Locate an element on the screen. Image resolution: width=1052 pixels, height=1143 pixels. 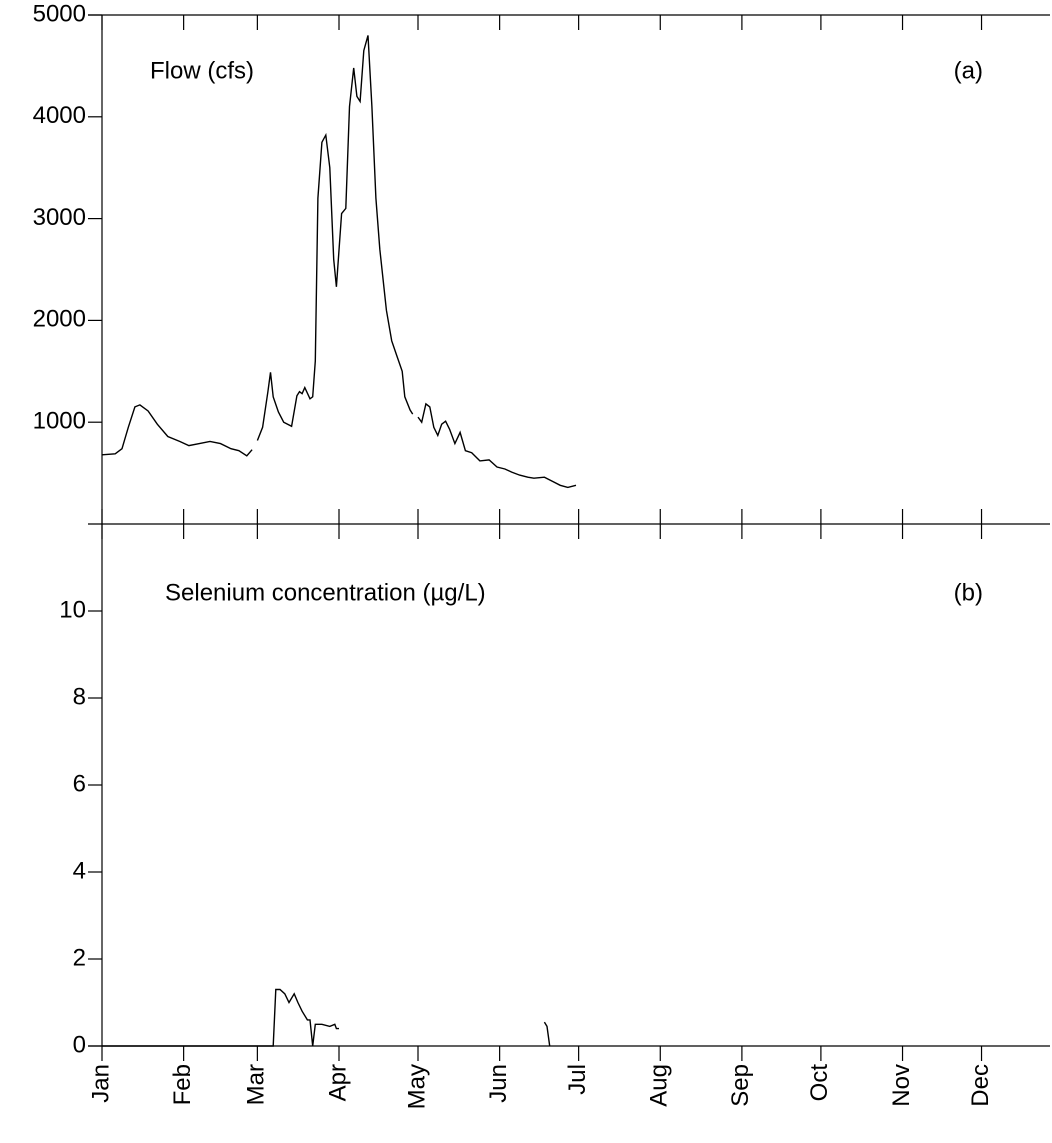
x-tick-label: Aug is located at coordinates (659, 1085).